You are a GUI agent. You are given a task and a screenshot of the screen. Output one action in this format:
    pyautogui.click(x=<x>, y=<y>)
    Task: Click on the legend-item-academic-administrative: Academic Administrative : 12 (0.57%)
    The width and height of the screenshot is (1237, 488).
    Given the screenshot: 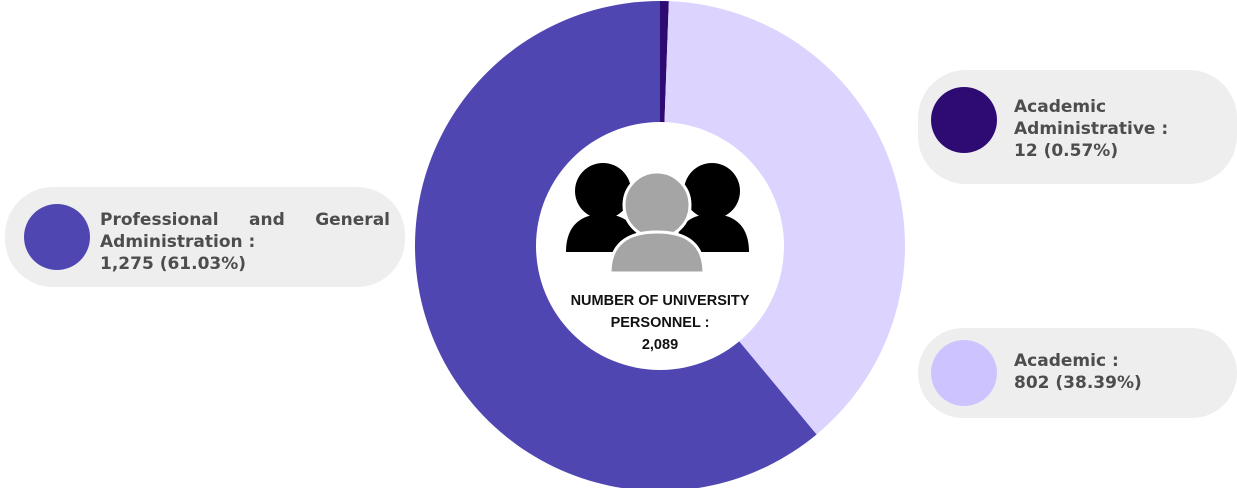 What is the action you would take?
    pyautogui.click(x=1077, y=127)
    